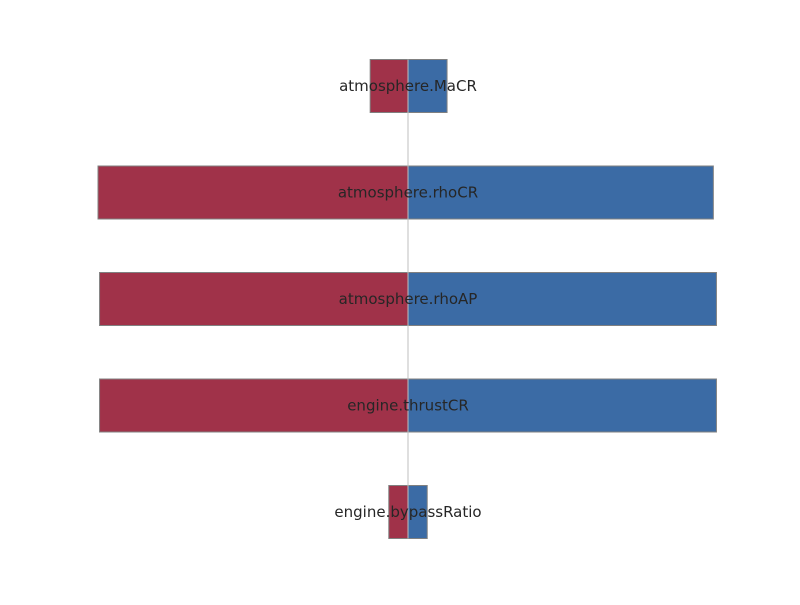 The height and width of the screenshot is (605, 800). Describe the element at coordinates (408, 193) in the screenshot. I see `bar-label-atmosphere-rhoCR: atmosphere.rhoCR` at that location.